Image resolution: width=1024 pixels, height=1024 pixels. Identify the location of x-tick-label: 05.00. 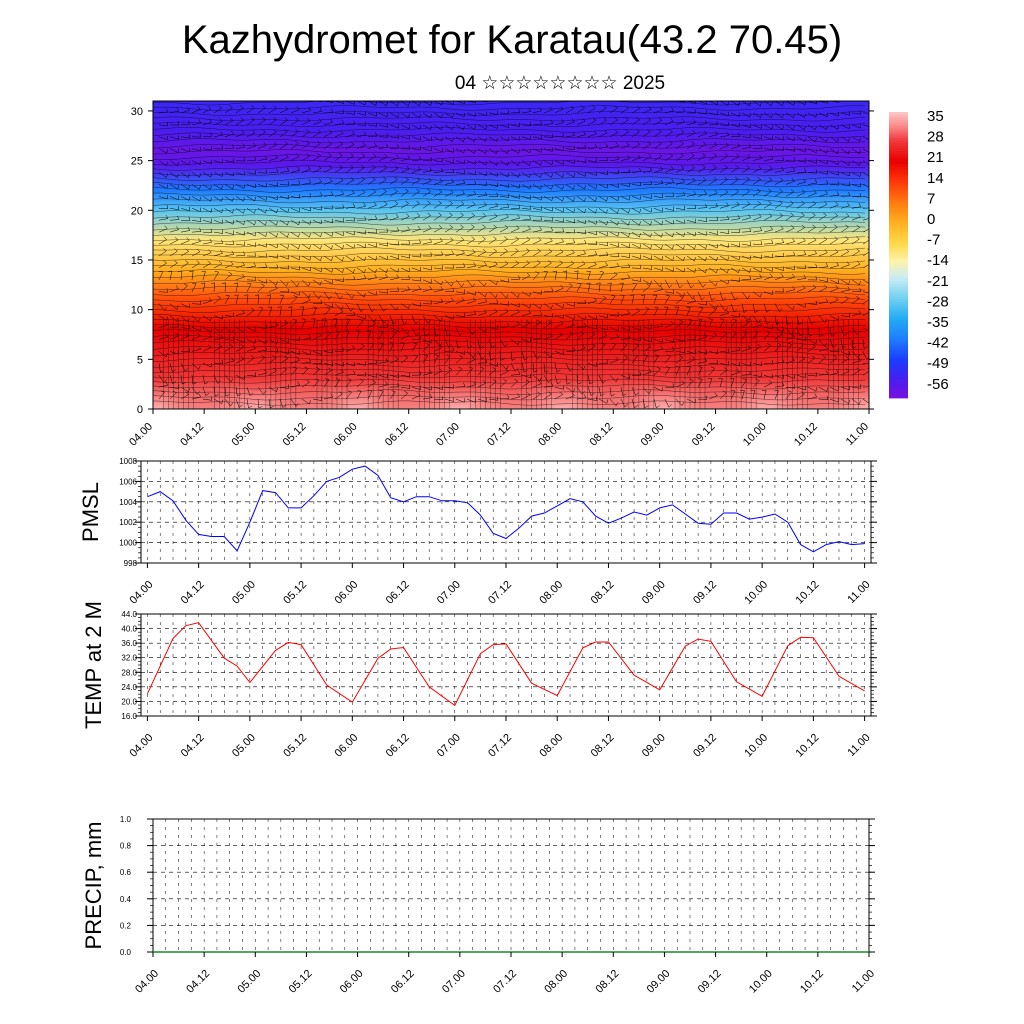
(244, 593).